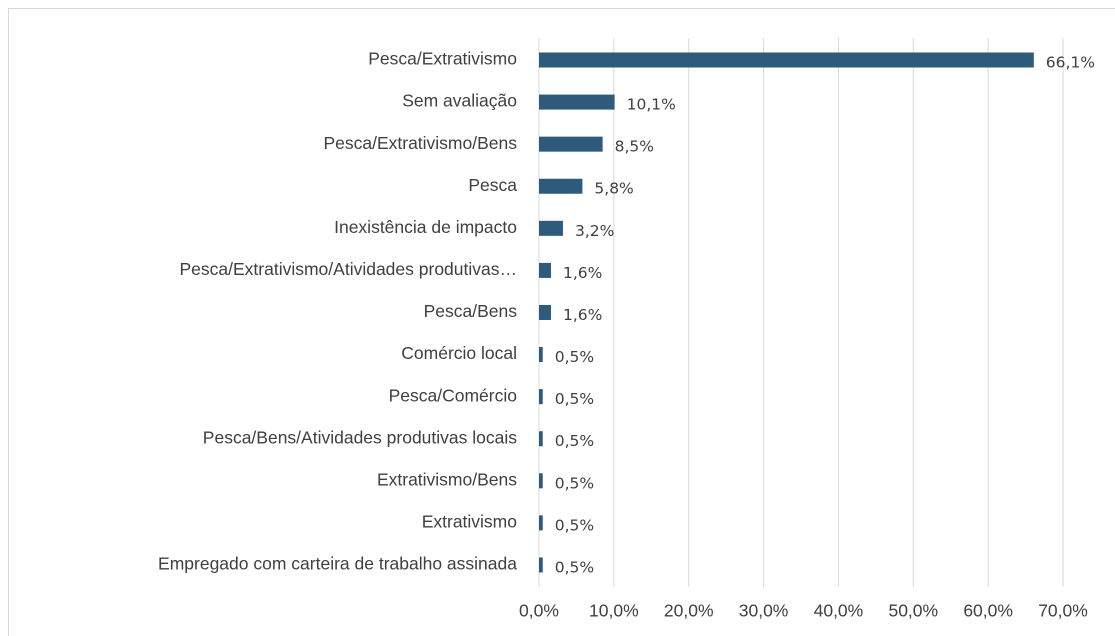  I want to click on x-tick-label: 30,0%, so click(764, 611).